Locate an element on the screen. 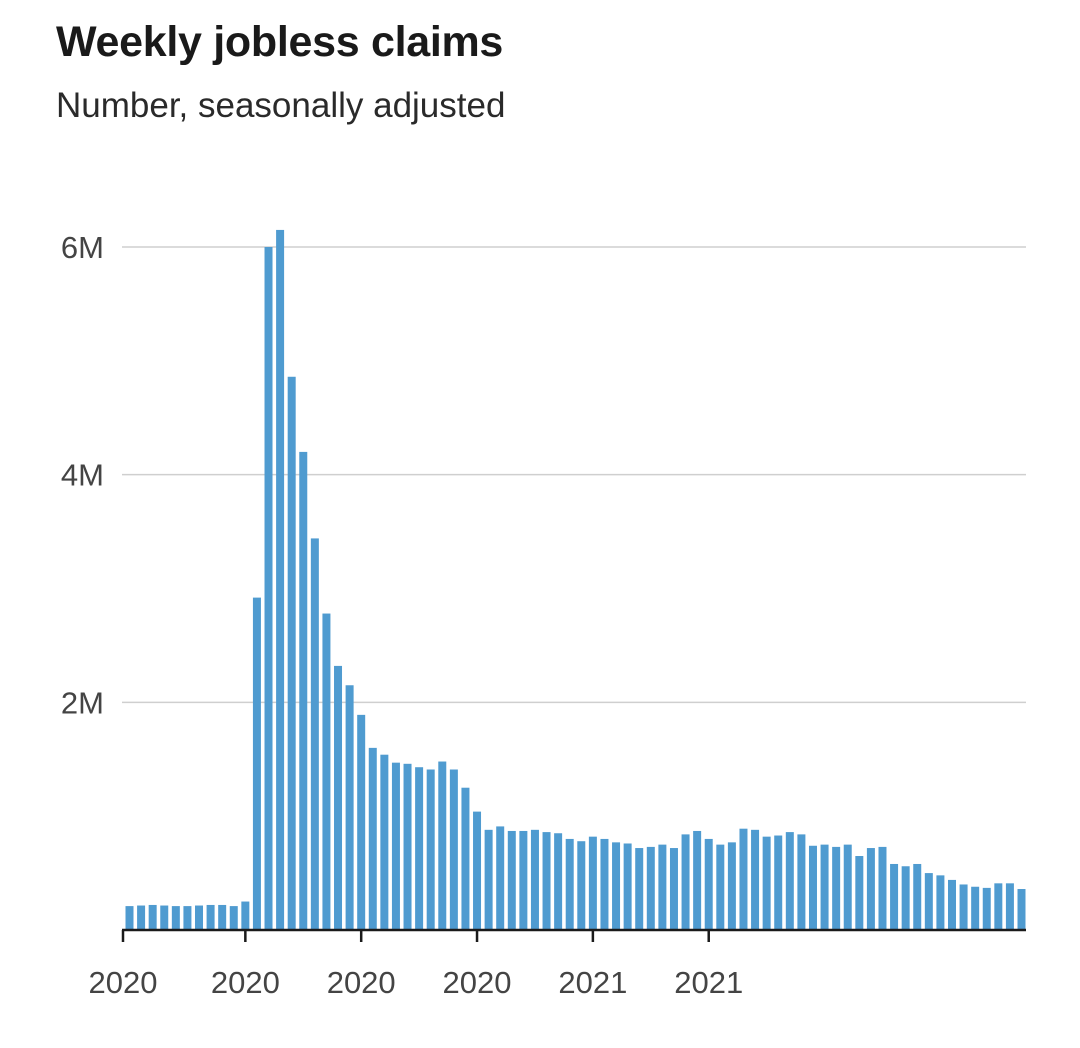  x-axis is located at coordinates (573, 935).